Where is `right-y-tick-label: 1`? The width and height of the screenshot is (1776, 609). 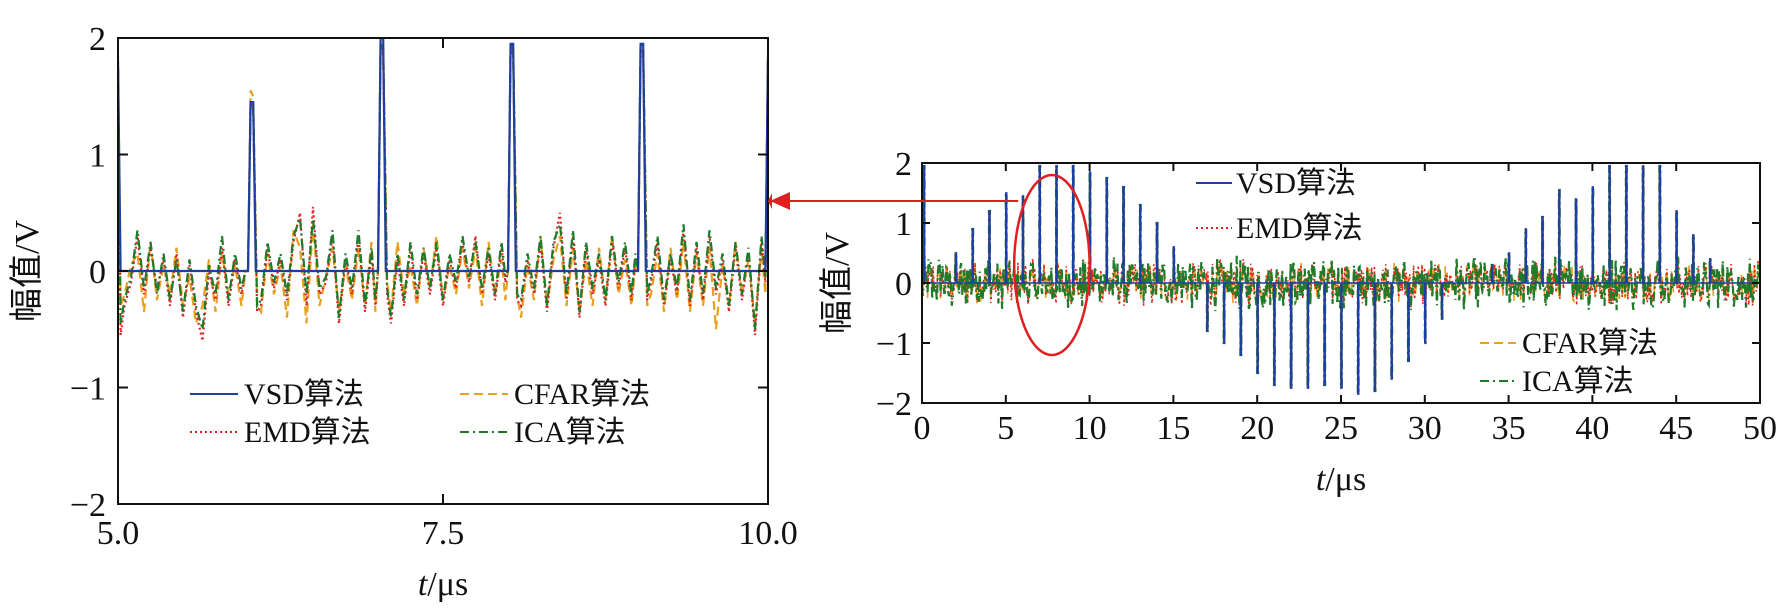 right-y-tick-label: 1 is located at coordinates (903, 224).